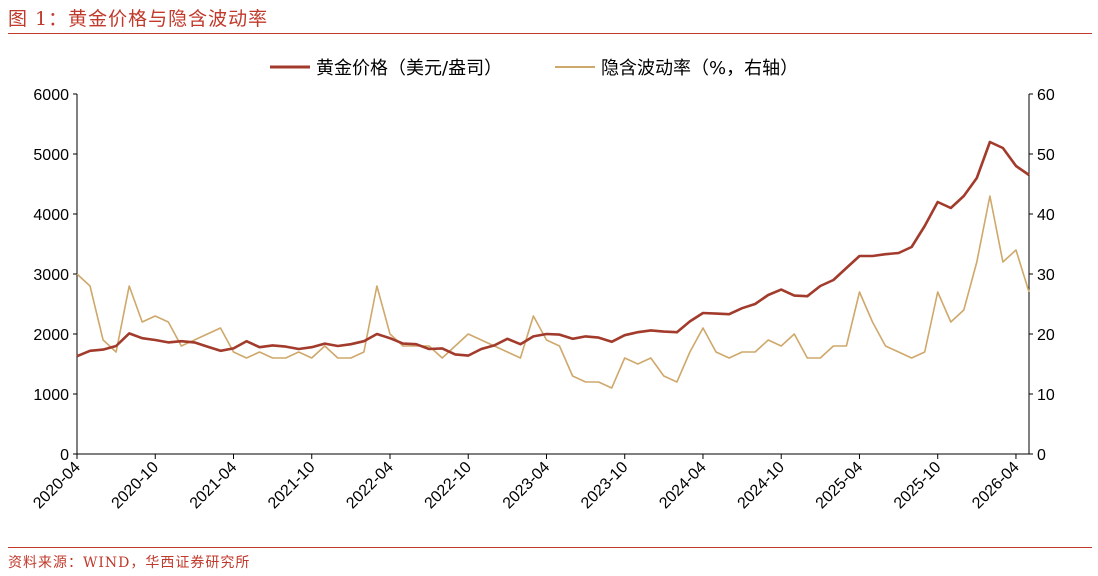 The width and height of the screenshot is (1098, 576). What do you see at coordinates (1046, 95) in the screenshot?
I see `right-y-tick-label: 60` at bounding box center [1046, 95].